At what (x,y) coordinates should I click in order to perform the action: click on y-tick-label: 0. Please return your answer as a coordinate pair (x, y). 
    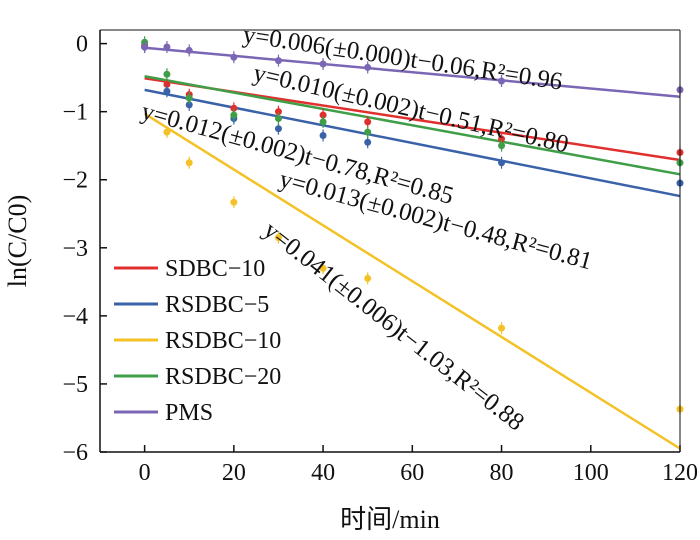
    Looking at the image, I should click on (82, 45).